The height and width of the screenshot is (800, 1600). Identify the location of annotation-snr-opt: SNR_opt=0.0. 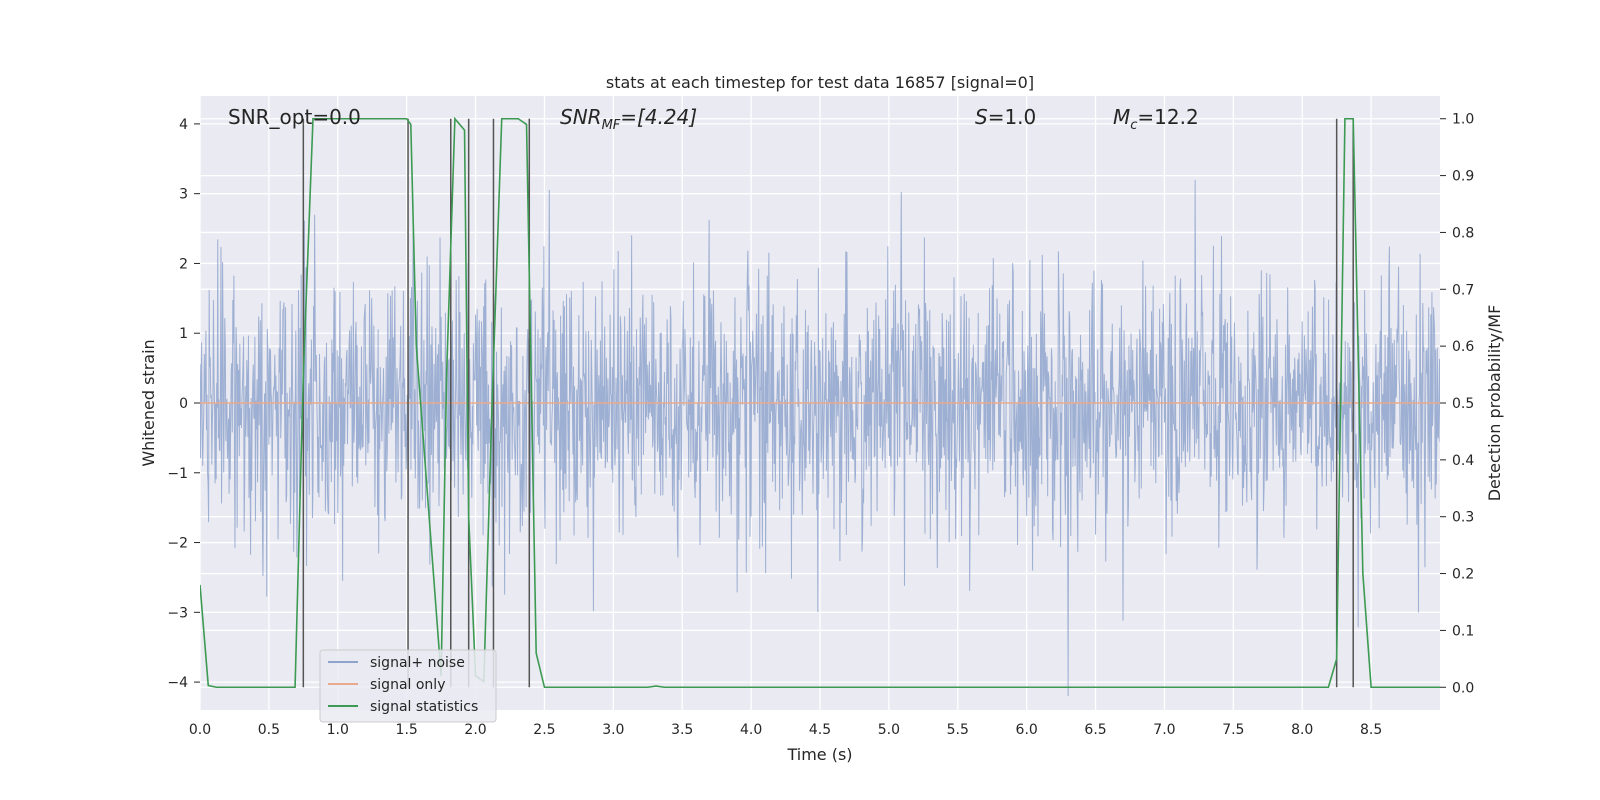
(294, 117).